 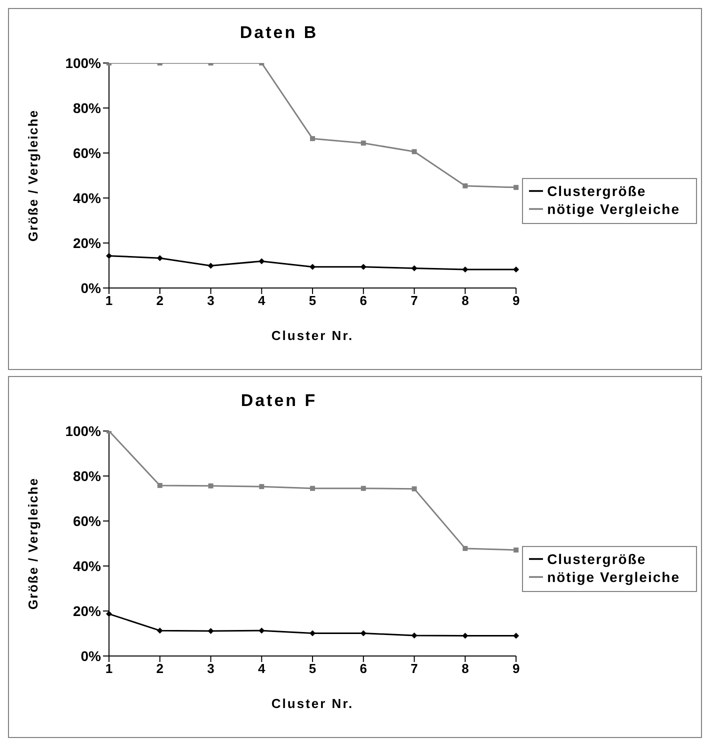 I want to click on chart-title: Daten B, so click(x=279, y=33).